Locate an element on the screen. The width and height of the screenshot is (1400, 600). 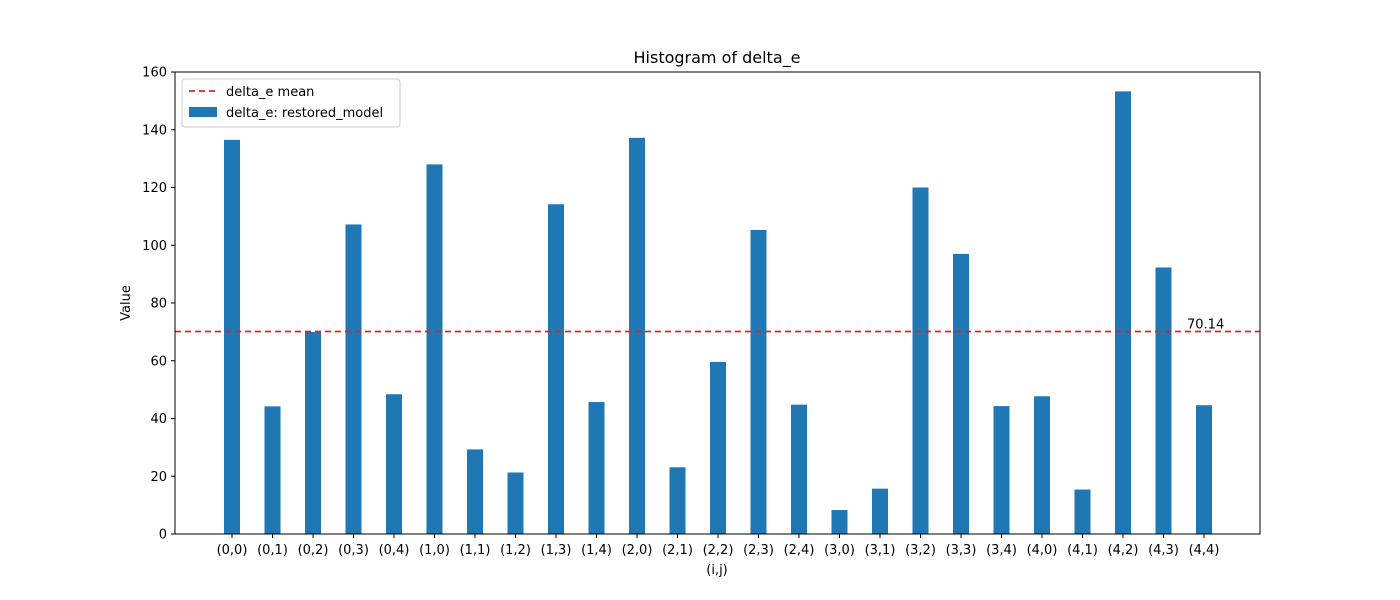
y-tick-label: 80 is located at coordinates (158, 304).